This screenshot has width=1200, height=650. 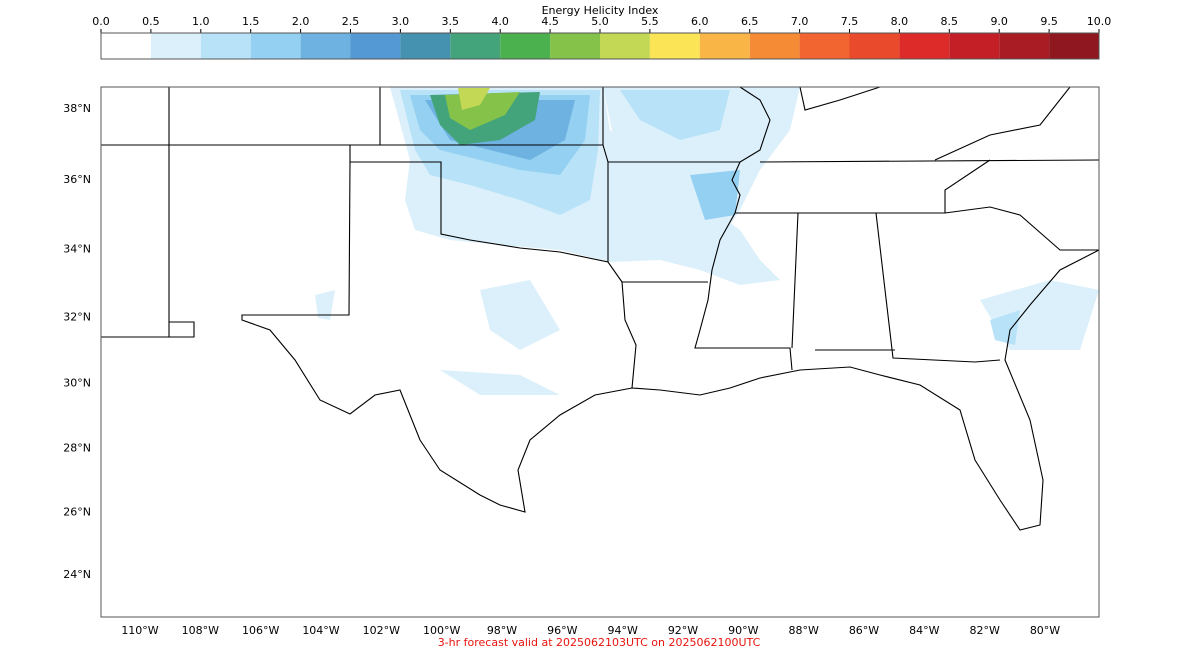 What do you see at coordinates (850, 21) in the screenshot?
I see `colorbar-tick-label: 7.5` at bounding box center [850, 21].